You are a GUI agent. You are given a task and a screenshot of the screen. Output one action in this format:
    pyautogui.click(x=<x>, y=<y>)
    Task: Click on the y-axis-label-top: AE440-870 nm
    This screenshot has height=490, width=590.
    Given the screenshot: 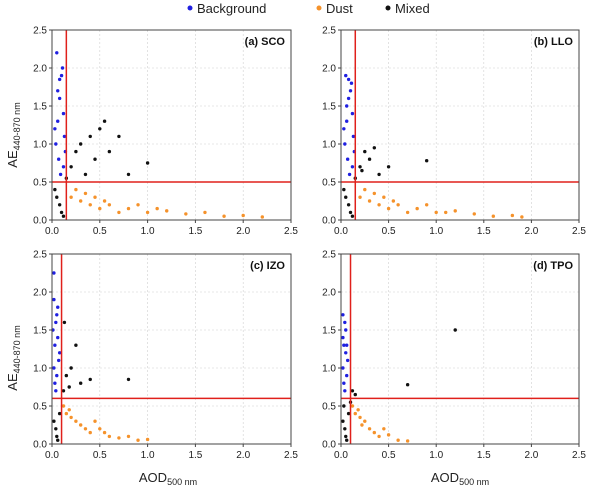 What is the action you would take?
    pyautogui.click(x=13, y=134)
    